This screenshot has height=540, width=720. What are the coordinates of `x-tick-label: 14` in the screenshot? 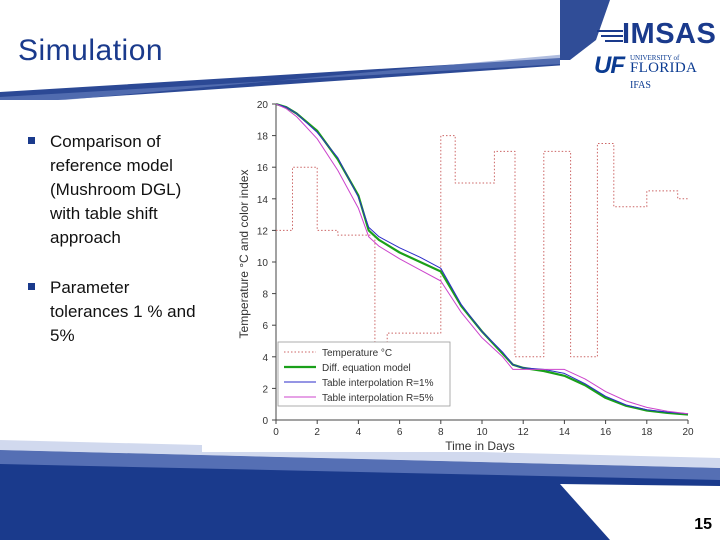 It's located at (565, 432).